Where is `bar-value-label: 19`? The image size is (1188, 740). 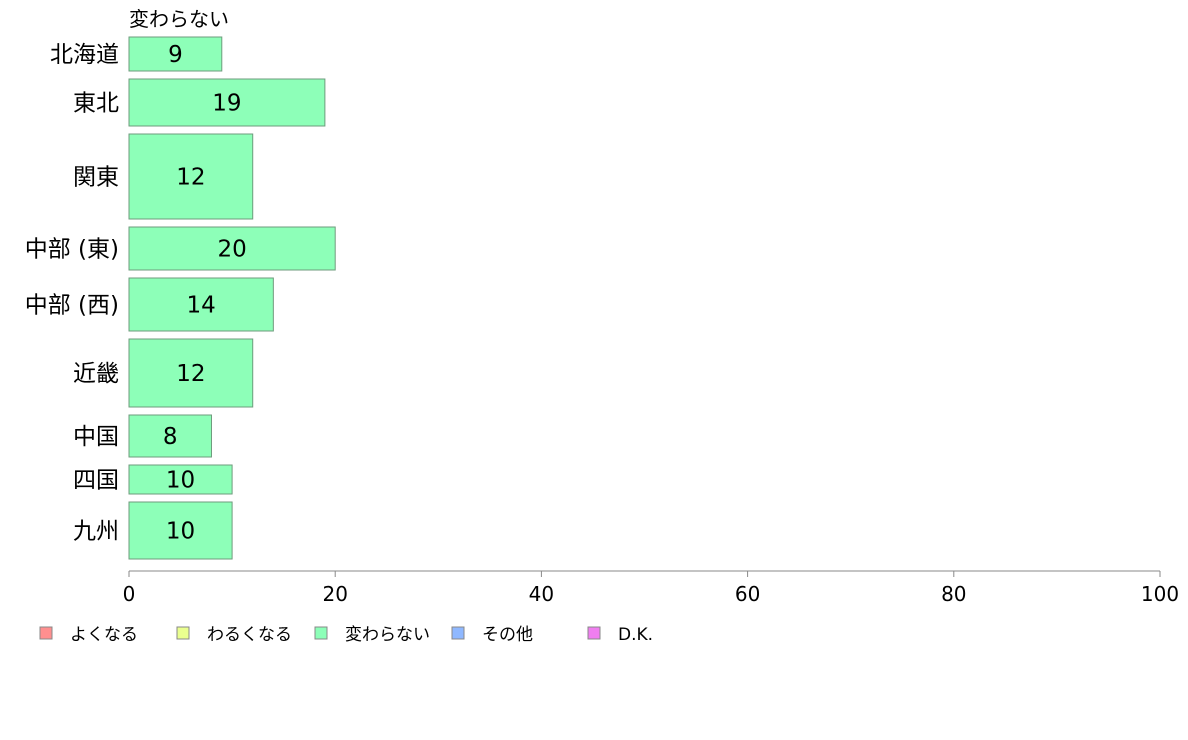 bar-value-label: 19 is located at coordinates (226, 104).